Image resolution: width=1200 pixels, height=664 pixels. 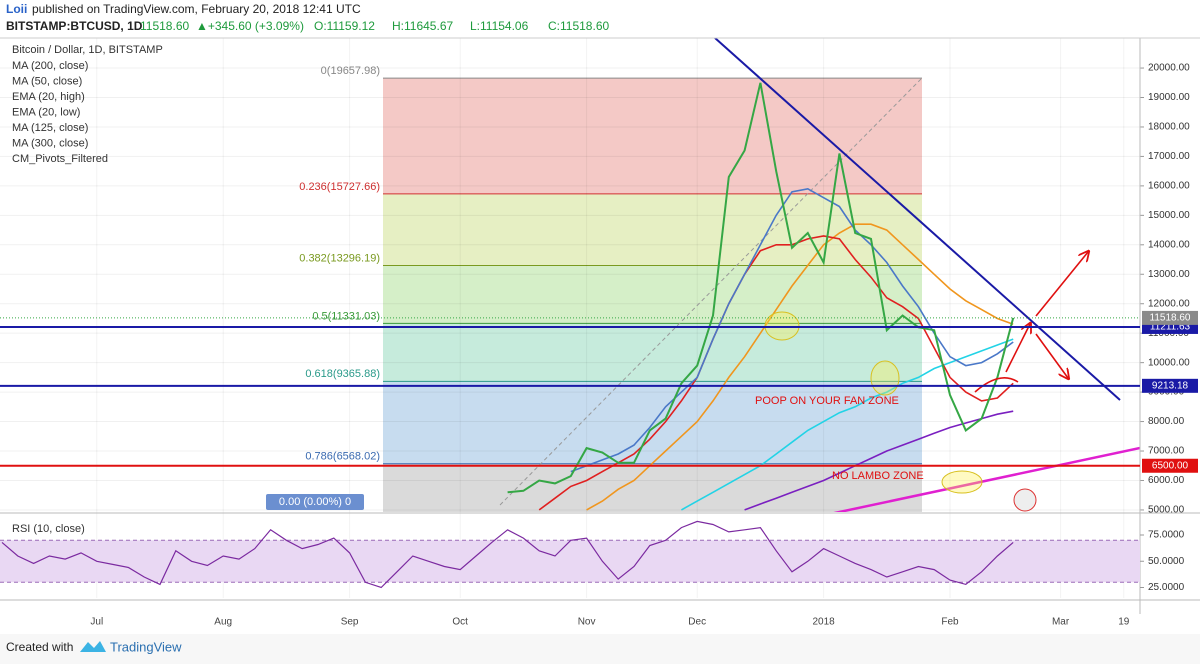 What do you see at coordinates (46, 112) in the screenshot?
I see `legend-entry: EMA (20, low)` at bounding box center [46, 112].